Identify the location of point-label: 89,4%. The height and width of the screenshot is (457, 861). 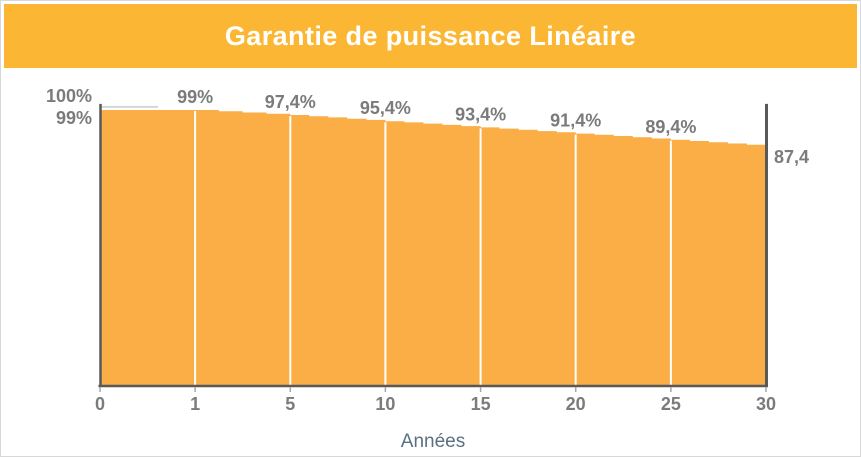
(670, 127).